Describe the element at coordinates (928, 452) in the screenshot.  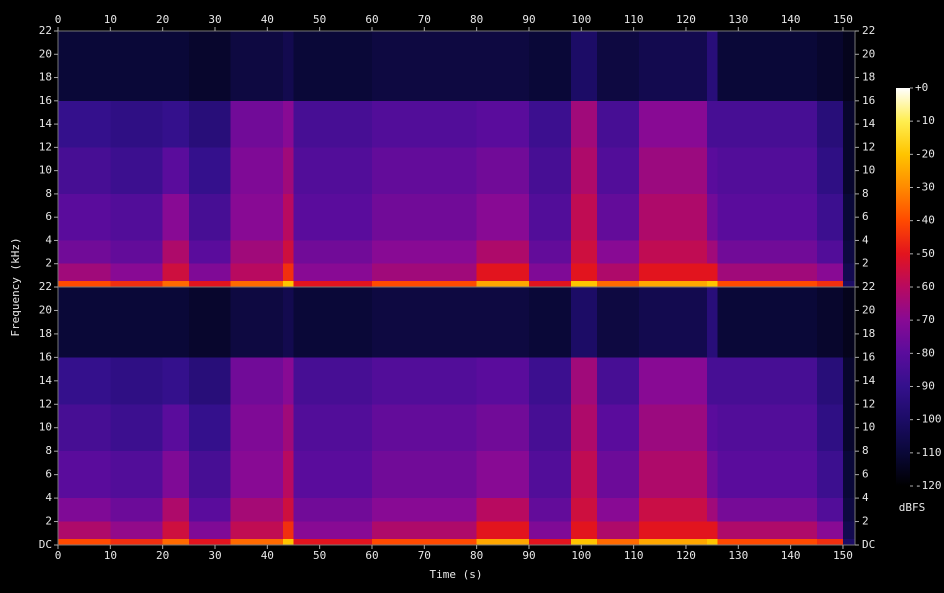
I see `colorbar-tick-label: -110` at that location.